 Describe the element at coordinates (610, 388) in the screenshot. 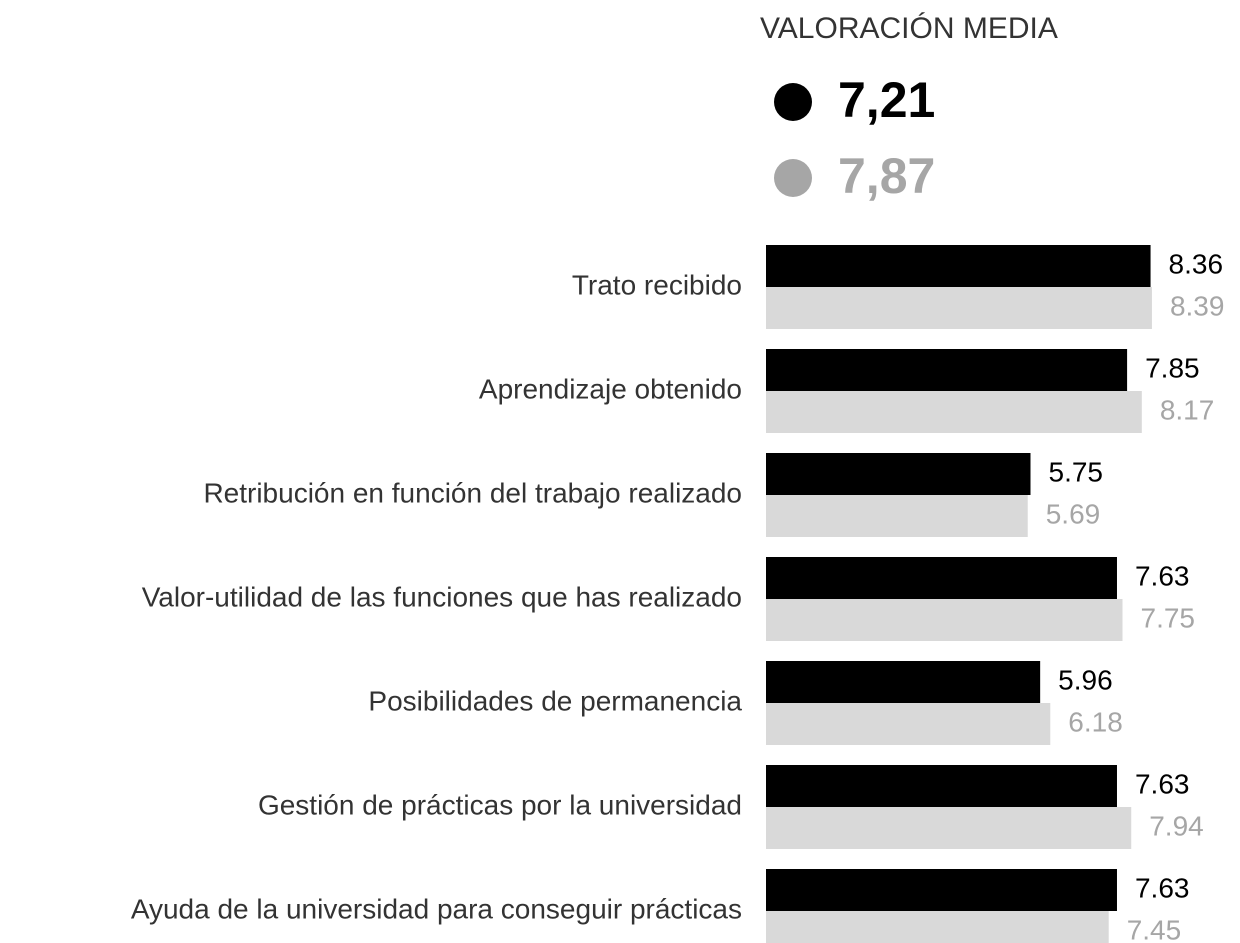

I see `category-label: Aprendizaje obtenido` at that location.